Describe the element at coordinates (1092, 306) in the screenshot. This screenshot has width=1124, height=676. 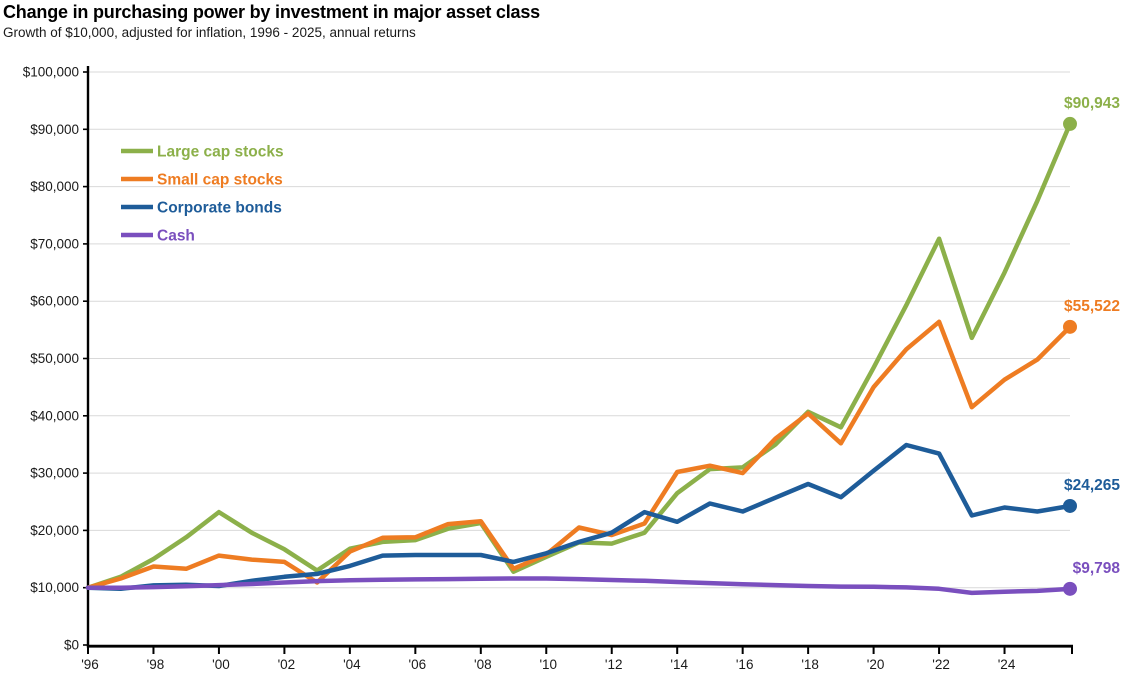
I see `end-label-small-cap-stocks: $55,522` at that location.